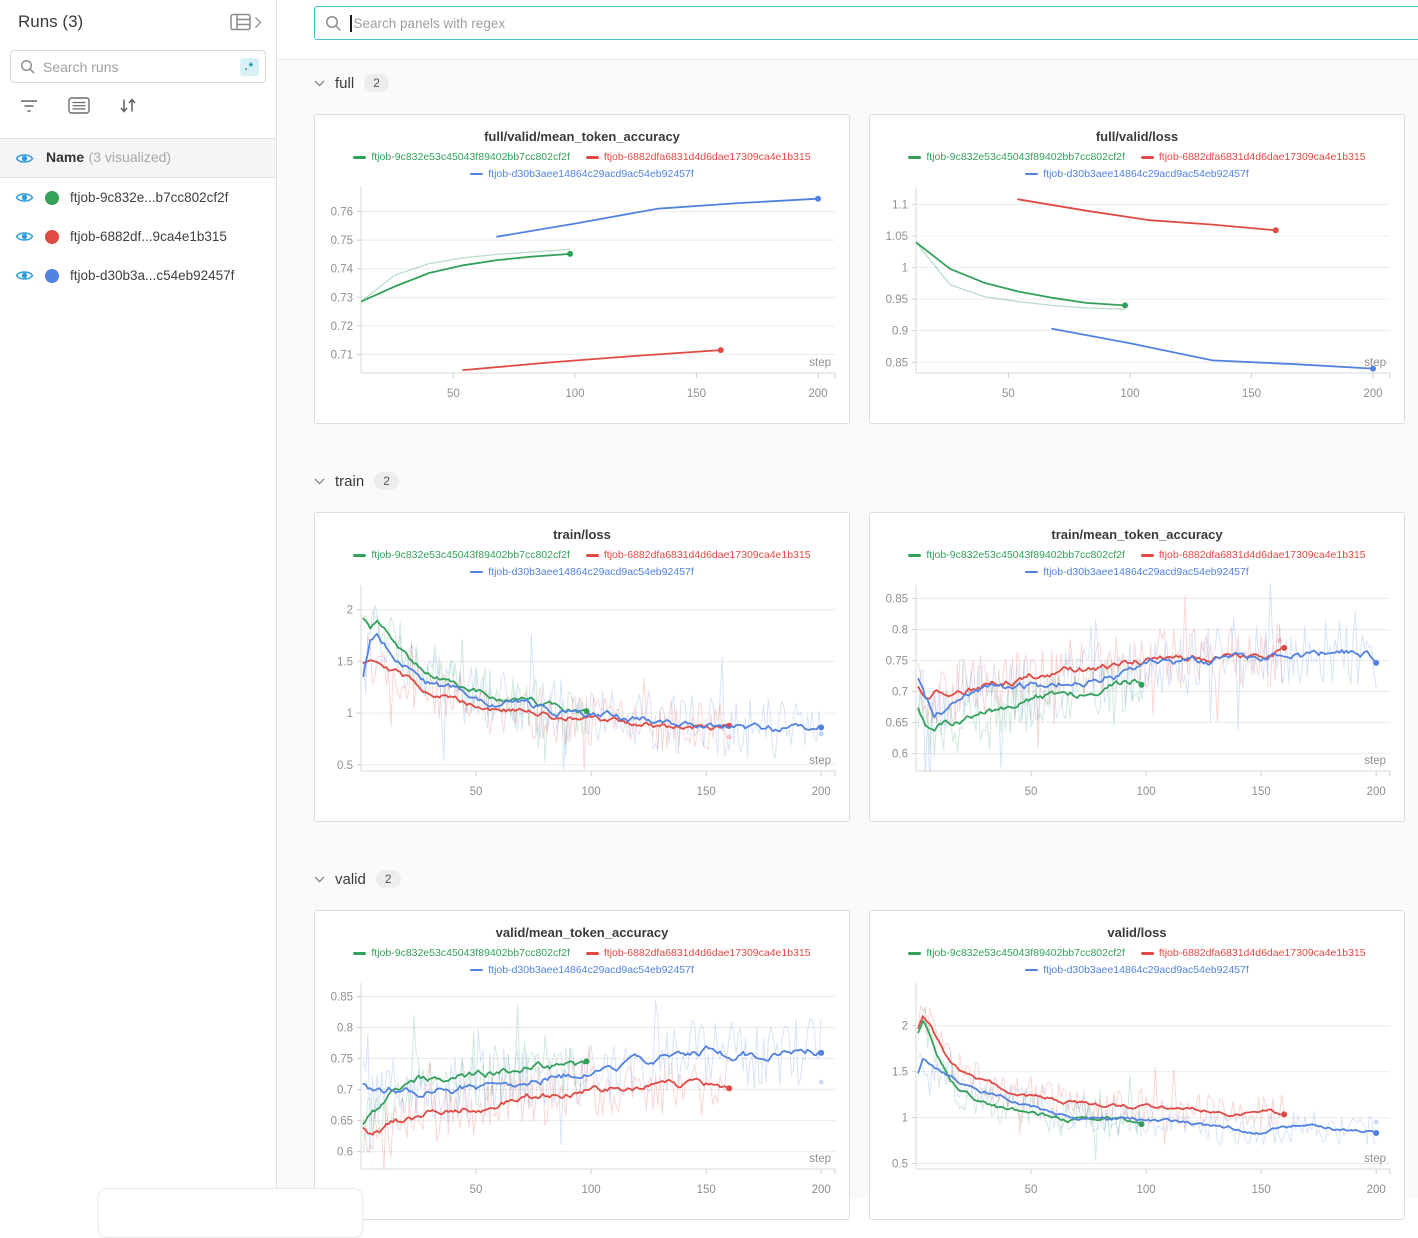 This screenshot has width=1418, height=1238. I want to click on visibility-all-eye-icon, so click(24, 158).